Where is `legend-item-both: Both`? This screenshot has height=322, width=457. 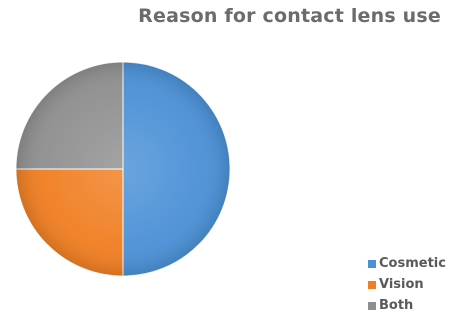
legend-item-both: Both is located at coordinates (407, 305).